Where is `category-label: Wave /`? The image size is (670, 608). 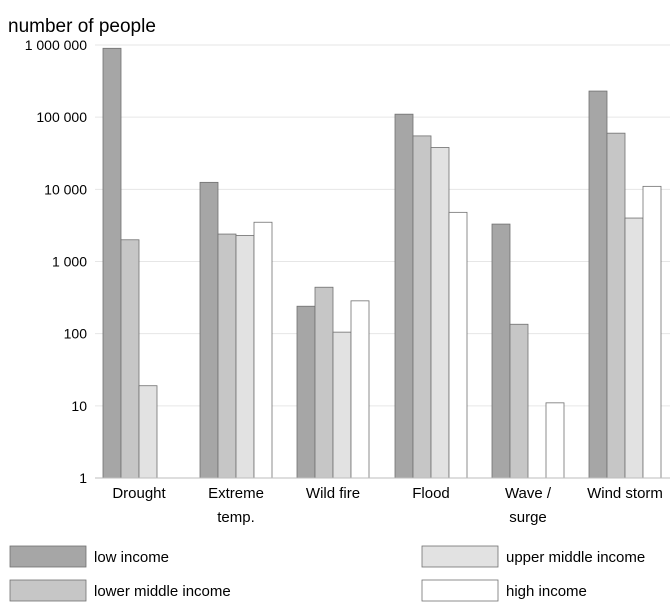 category-label: Wave / is located at coordinates (528, 493).